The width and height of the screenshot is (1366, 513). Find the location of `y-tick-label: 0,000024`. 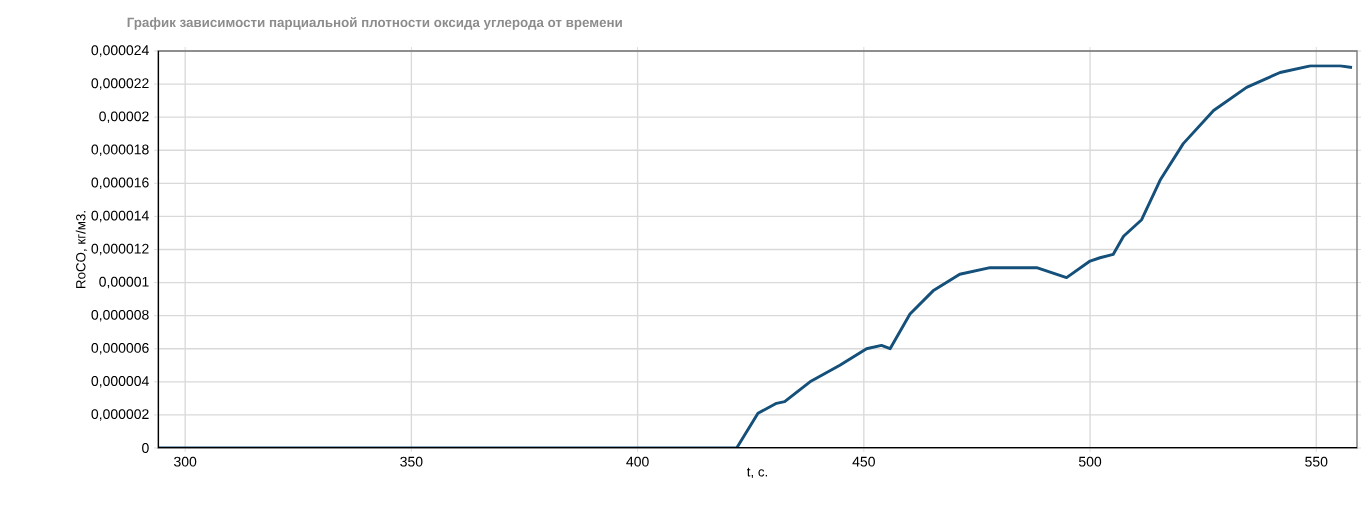

y-tick-label: 0,000024 is located at coordinates (120, 51).